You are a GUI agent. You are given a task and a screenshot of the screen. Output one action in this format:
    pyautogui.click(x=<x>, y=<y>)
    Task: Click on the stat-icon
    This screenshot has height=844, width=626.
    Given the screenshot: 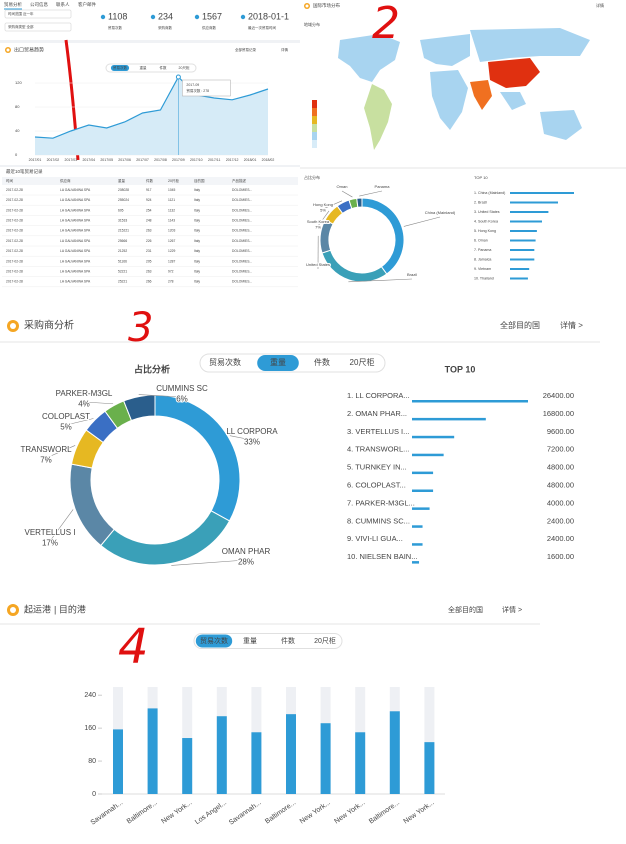 What is the action you would take?
    pyautogui.click(x=153, y=17)
    